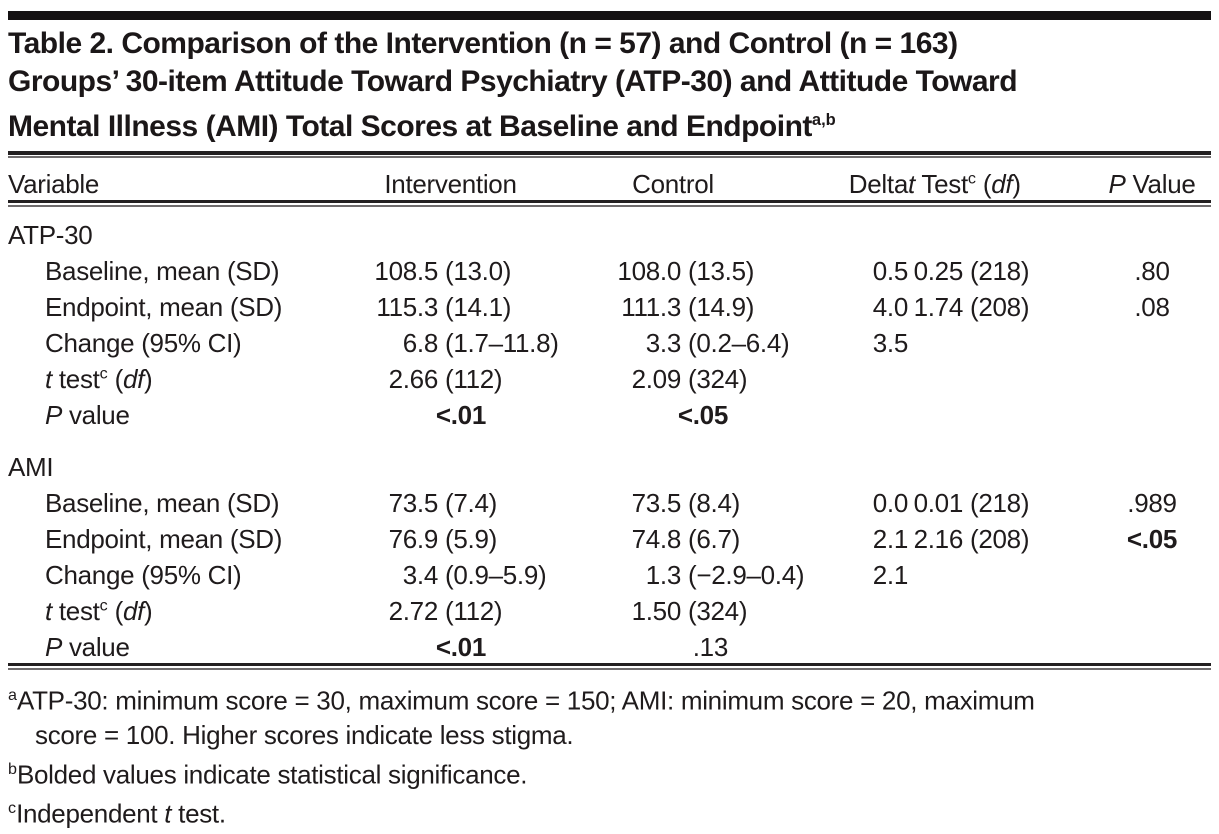  What do you see at coordinates (971, 539) in the screenshot?
I see `t-test-cell: 2.16 (208)` at bounding box center [971, 539].